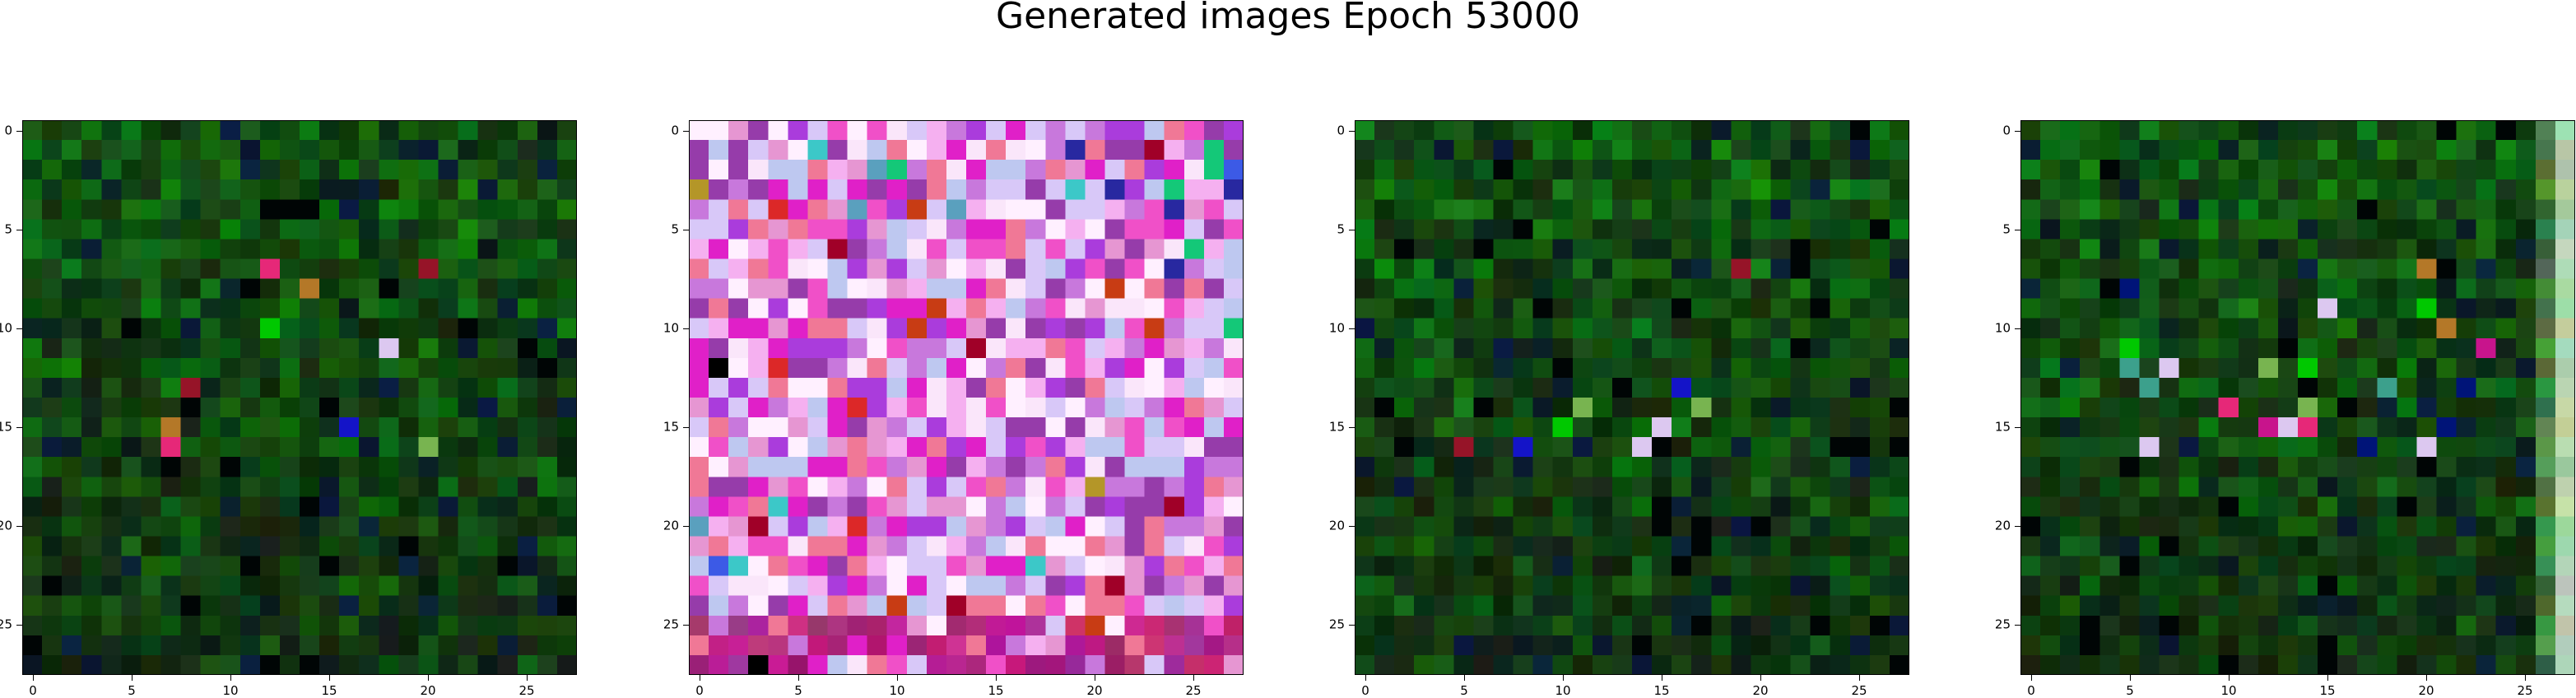 The height and width of the screenshot is (698, 2576). What do you see at coordinates (1288, 18) in the screenshot?
I see `figure-title: Generated images Epoch 53000` at bounding box center [1288, 18].